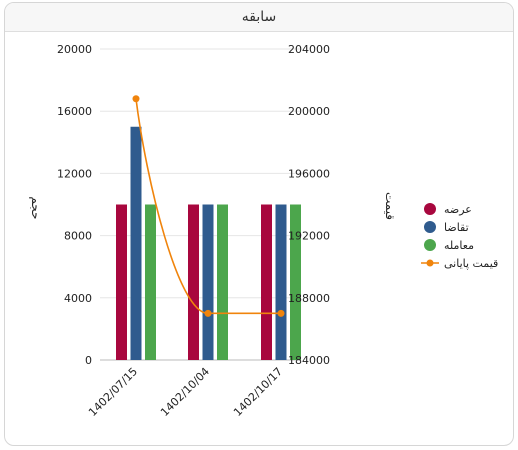 The image size is (518, 450). What do you see at coordinates (458, 209) in the screenshot?
I see `legend-label: عرضه` at bounding box center [458, 209].